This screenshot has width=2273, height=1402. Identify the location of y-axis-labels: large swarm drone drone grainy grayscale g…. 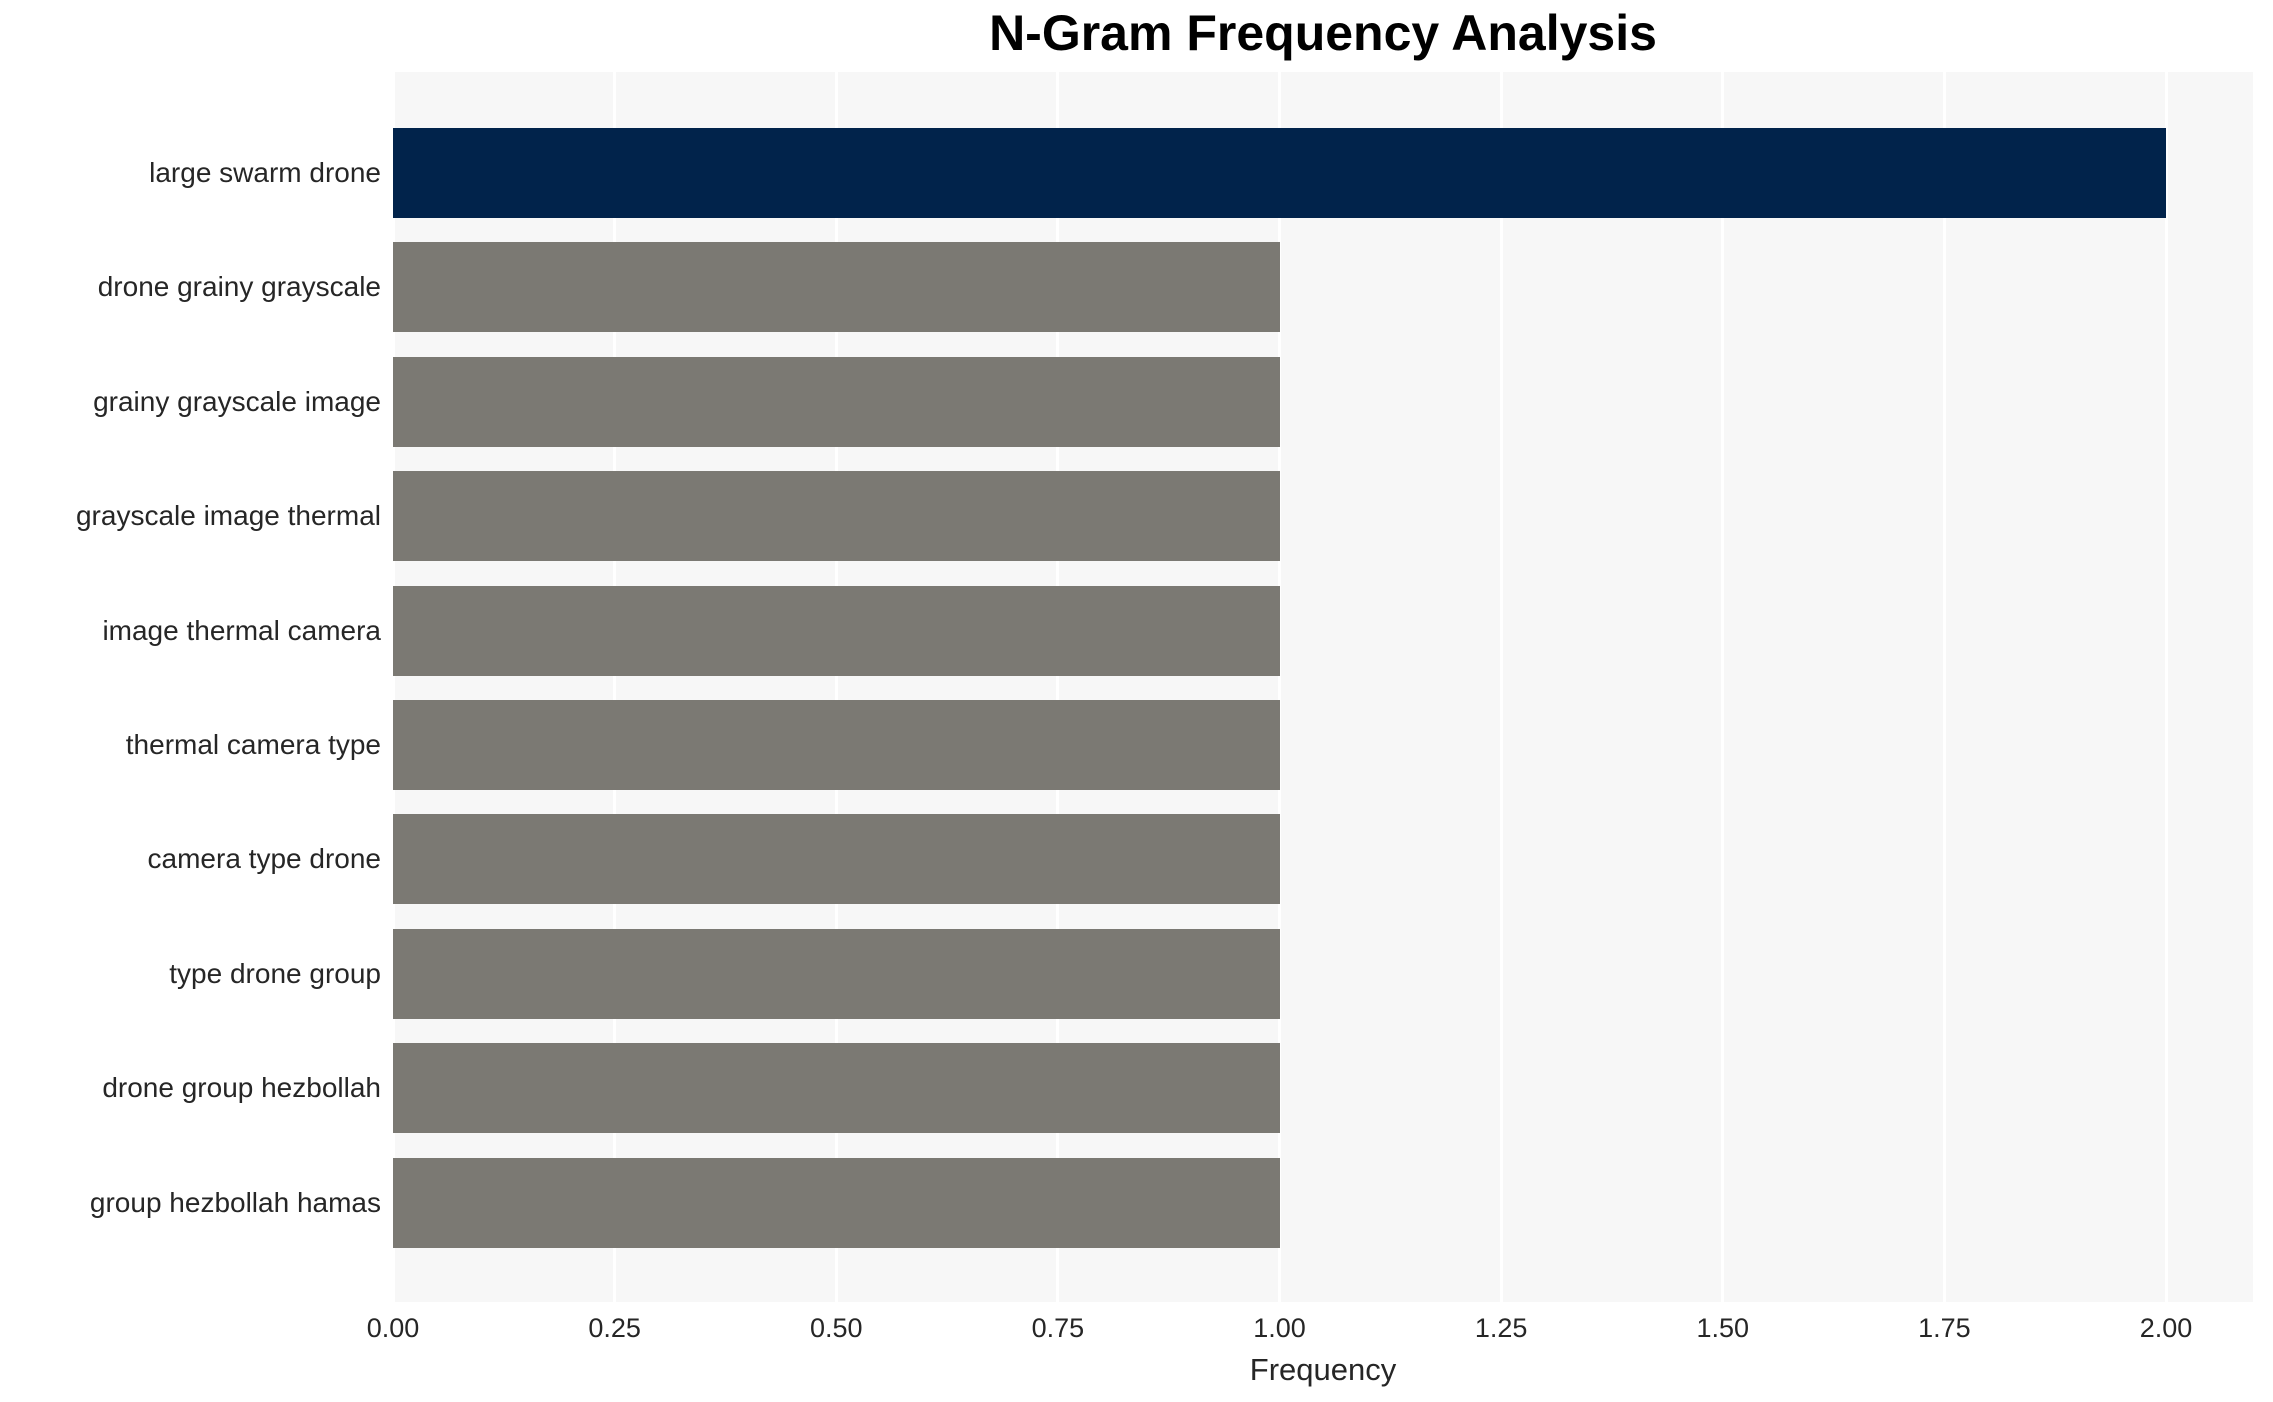
(190, 687).